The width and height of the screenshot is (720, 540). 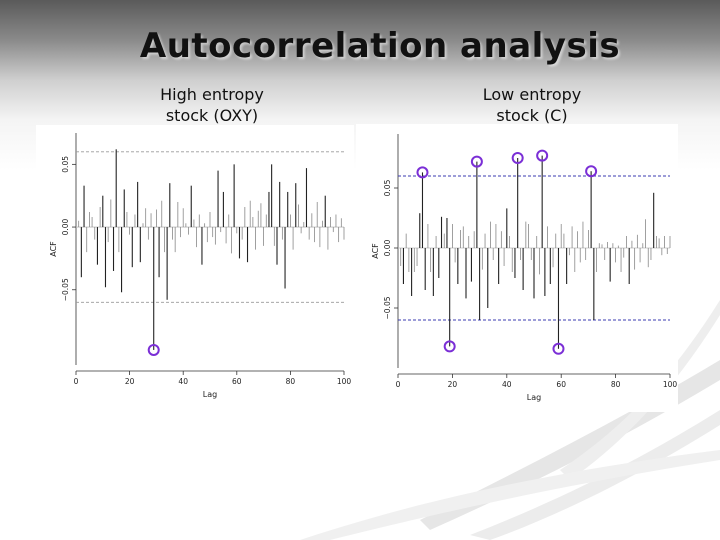 I want to click on chart-2-x-tick-label-100: 100, so click(x=670, y=384).